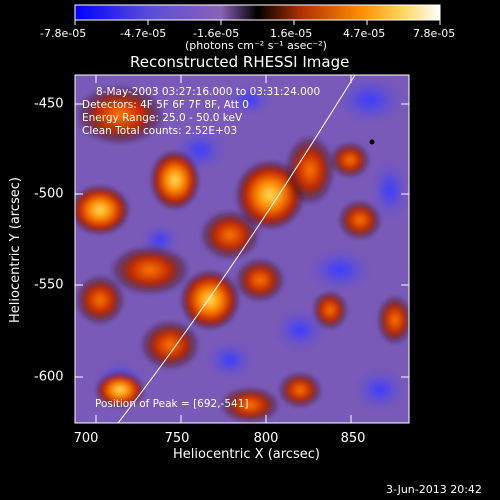  I want to click on peak-position-text: Position of Peak = [692,-541], so click(172, 404).